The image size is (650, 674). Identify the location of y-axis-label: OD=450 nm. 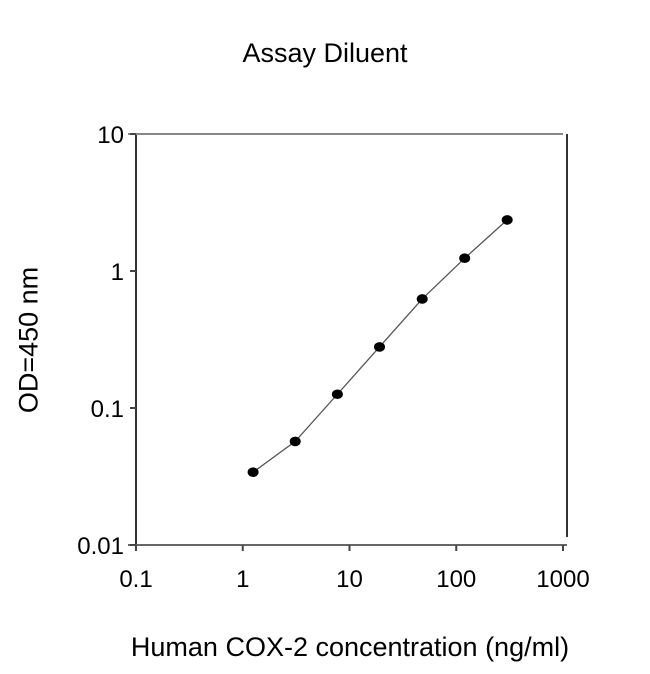
(28, 340).